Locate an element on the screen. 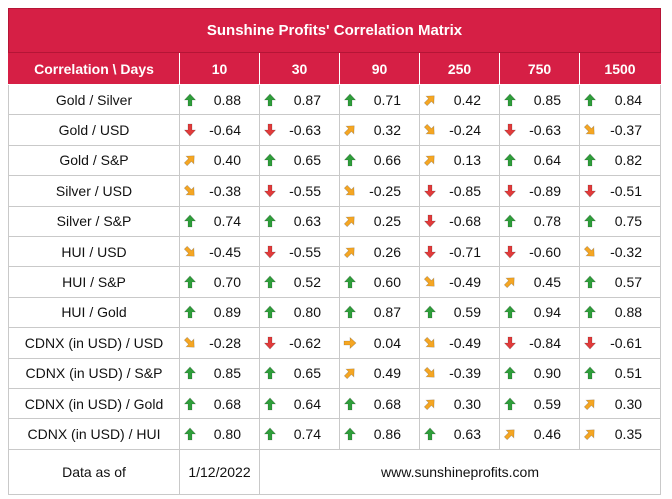  correlation-cell: -0.28 is located at coordinates (219, 343).